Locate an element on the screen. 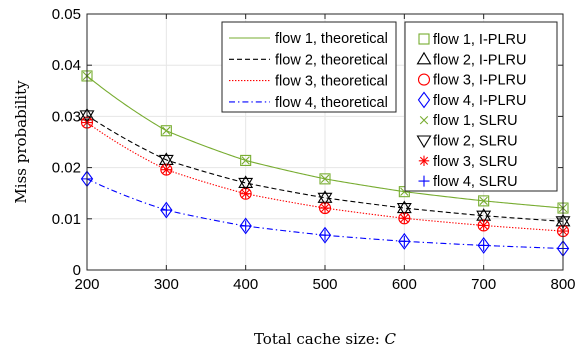  y-tick-label: 0.05 is located at coordinates (66, 14).